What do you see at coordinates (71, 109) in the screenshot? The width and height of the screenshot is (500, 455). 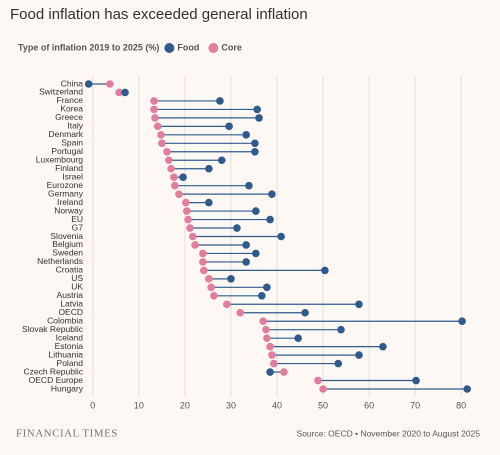 I see `category-label: Korea` at bounding box center [71, 109].